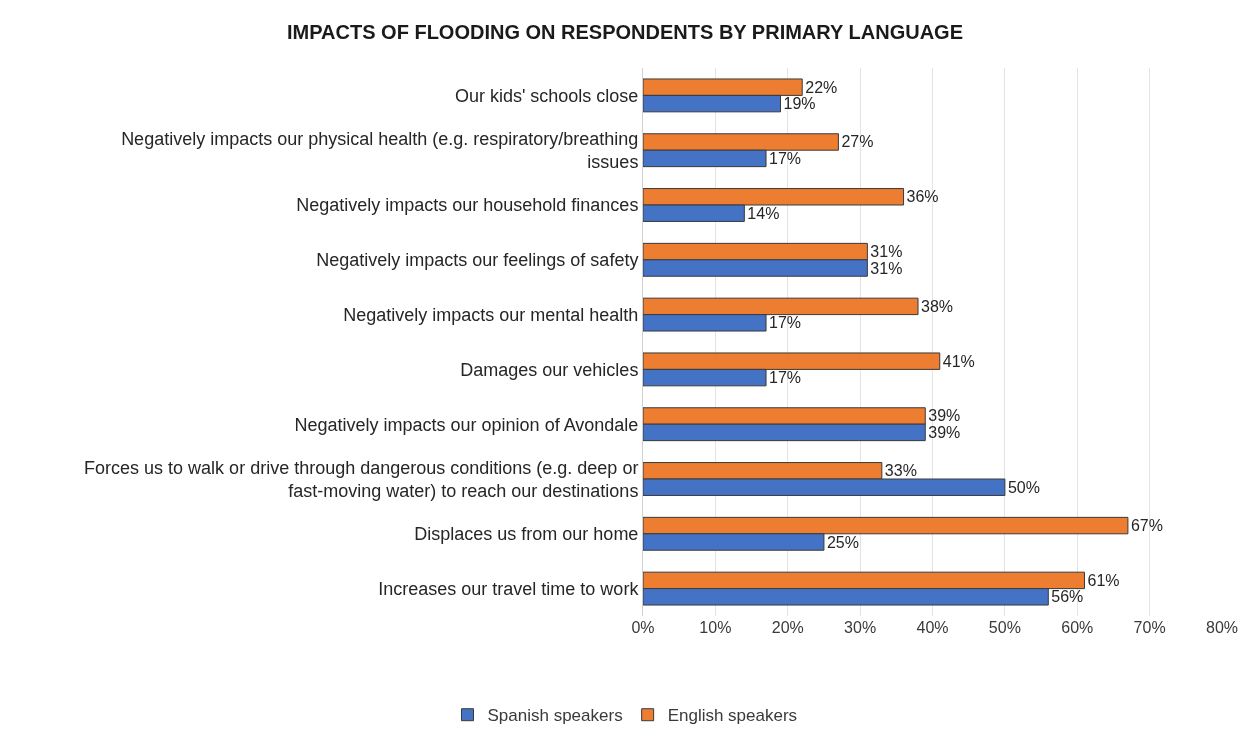  What do you see at coordinates (763, 213) in the screenshot?
I see `data-label: 14%` at bounding box center [763, 213].